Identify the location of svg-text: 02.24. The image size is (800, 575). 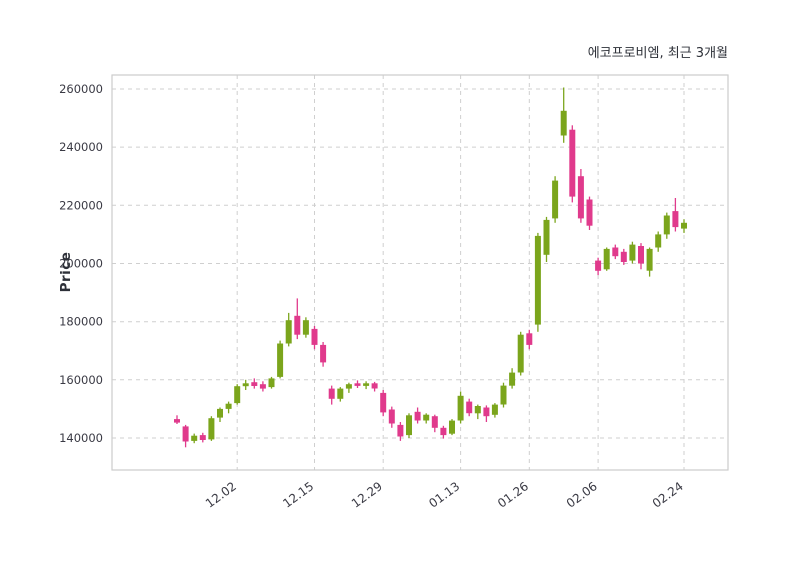
(668, 495).